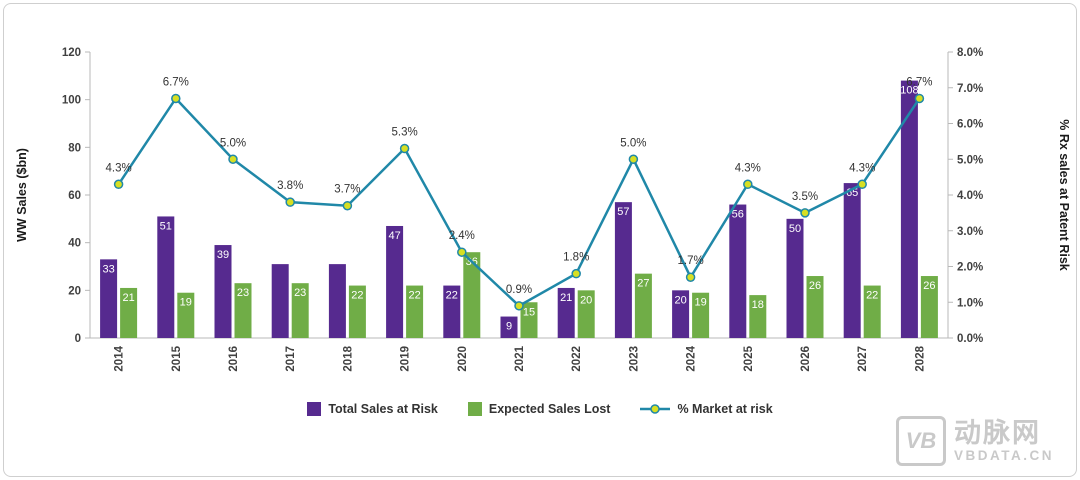  Describe the element at coordinates (1064, 195) in the screenshot. I see `right-axis-title: % Rx sales at Patent Risk` at that location.